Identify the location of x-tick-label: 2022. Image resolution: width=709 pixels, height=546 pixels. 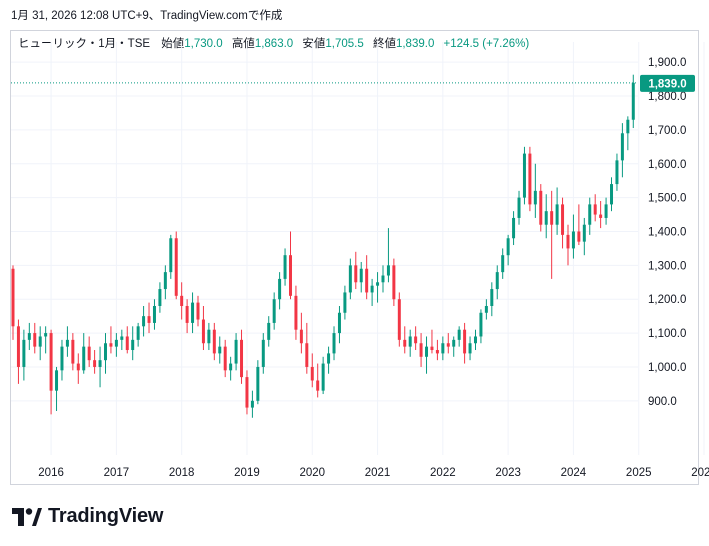
(443, 473).